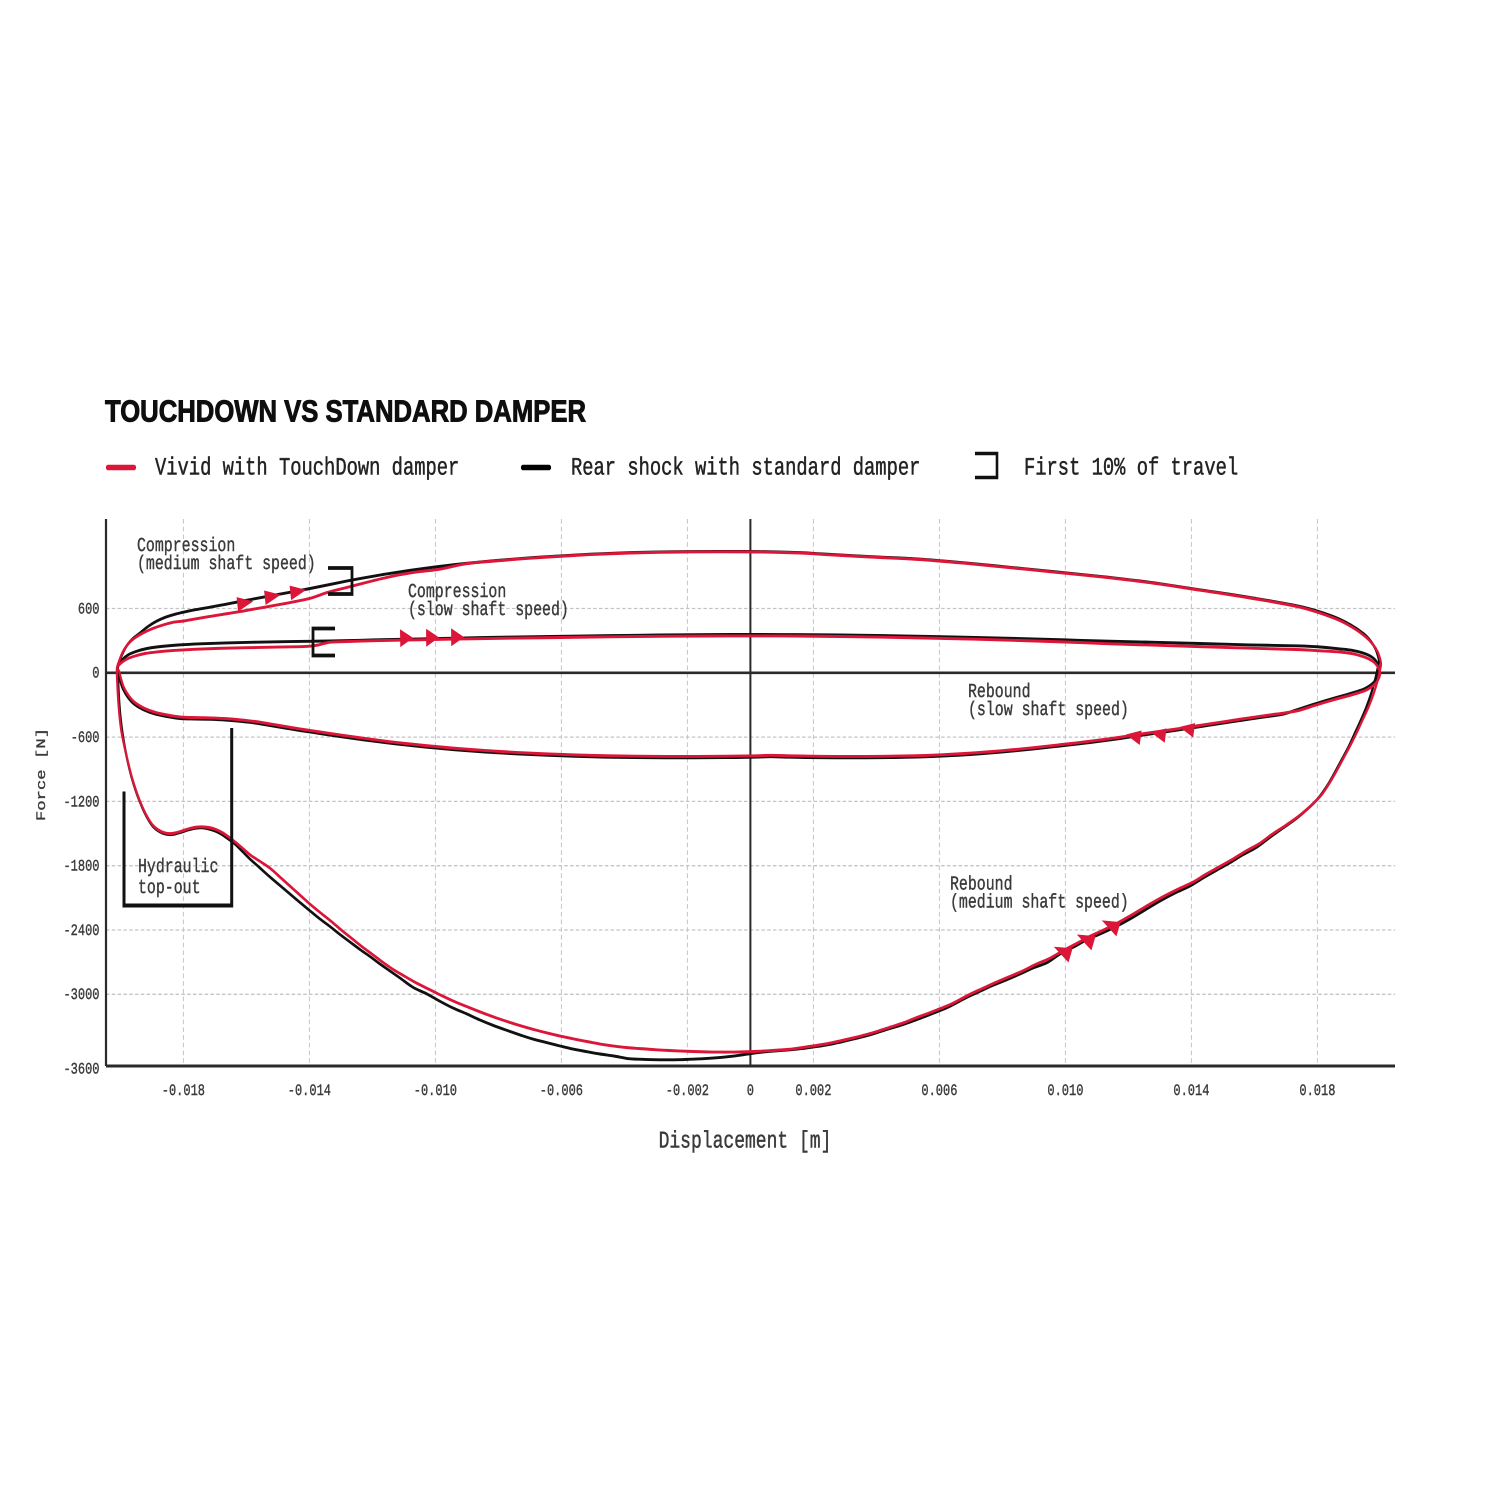 The image size is (1500, 1500). What do you see at coordinates (85, 738) in the screenshot?
I see `svg-text: -600` at bounding box center [85, 738].